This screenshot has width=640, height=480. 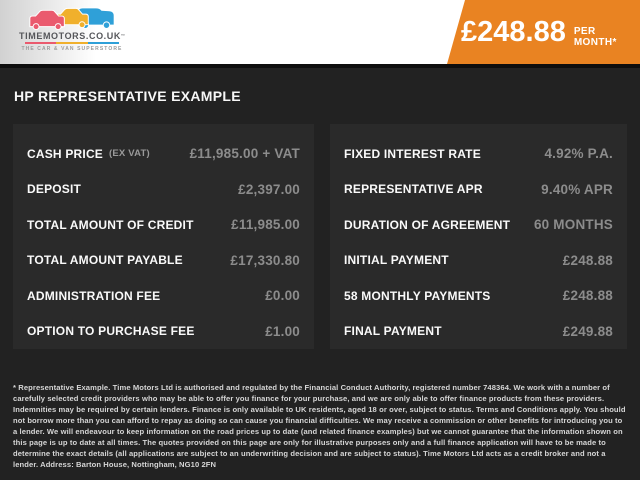 What do you see at coordinates (105, 260) in the screenshot?
I see `finance-row-label: TOTAL AMOUNT PAYABLE` at bounding box center [105, 260].